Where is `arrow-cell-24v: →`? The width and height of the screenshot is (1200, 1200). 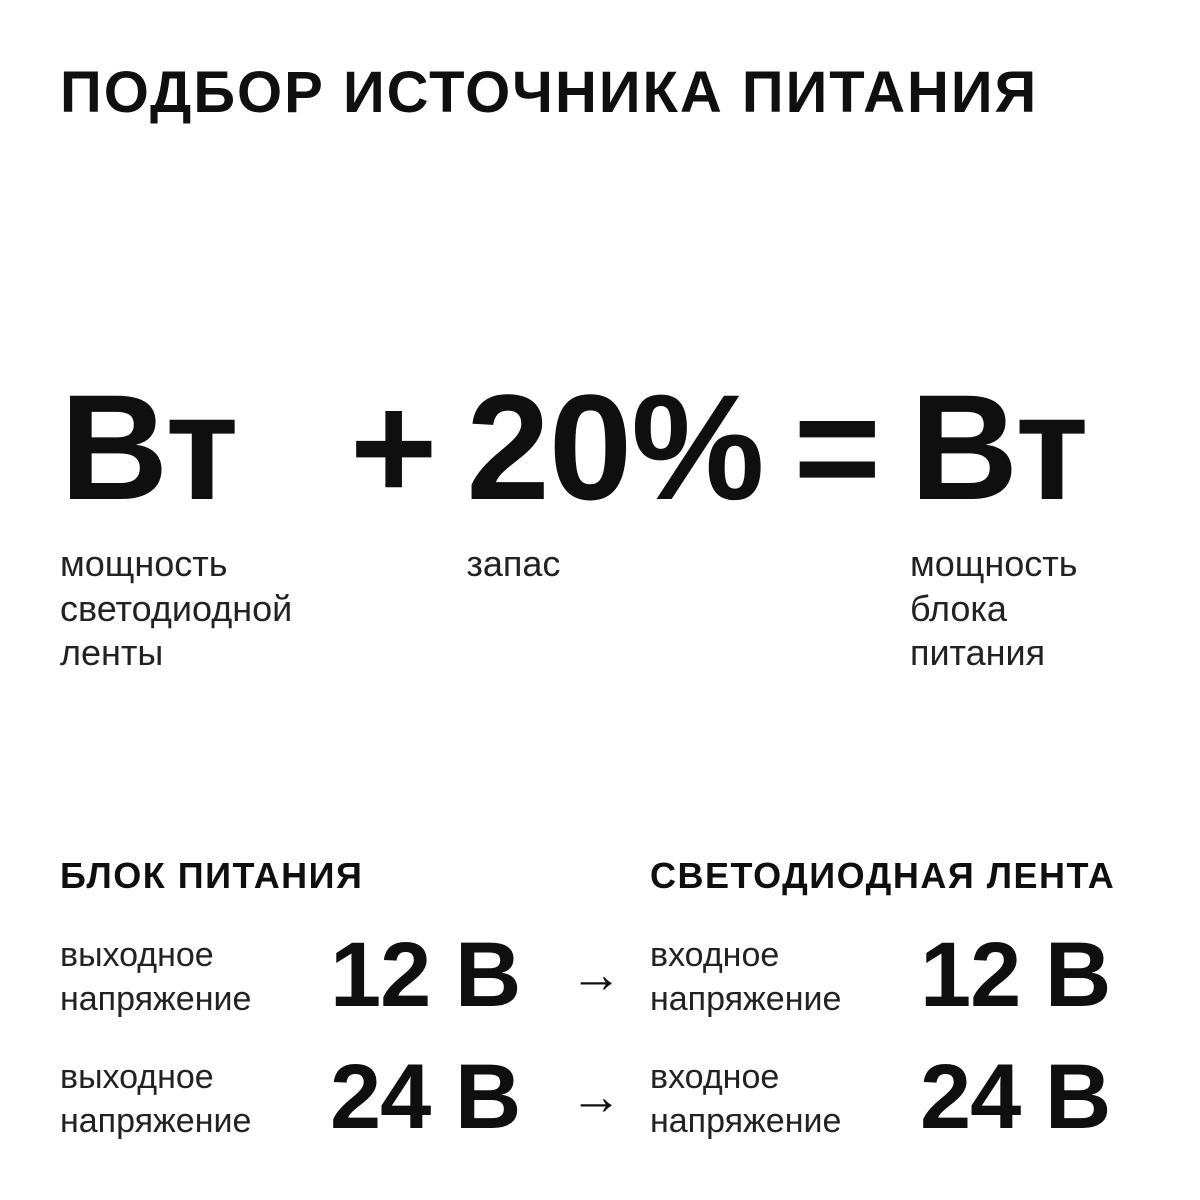 arrow-cell-24v: → is located at coordinates (610, 1097).